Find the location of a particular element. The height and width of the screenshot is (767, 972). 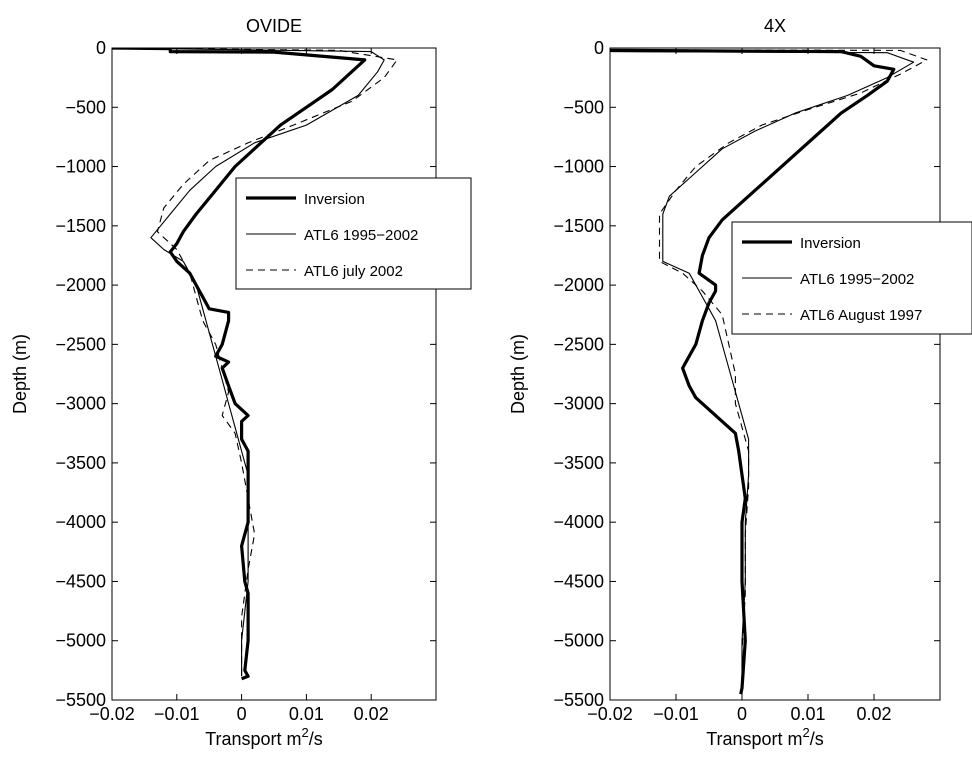

legend-label-2: ATL6 August 1997 is located at coordinates (861, 315).